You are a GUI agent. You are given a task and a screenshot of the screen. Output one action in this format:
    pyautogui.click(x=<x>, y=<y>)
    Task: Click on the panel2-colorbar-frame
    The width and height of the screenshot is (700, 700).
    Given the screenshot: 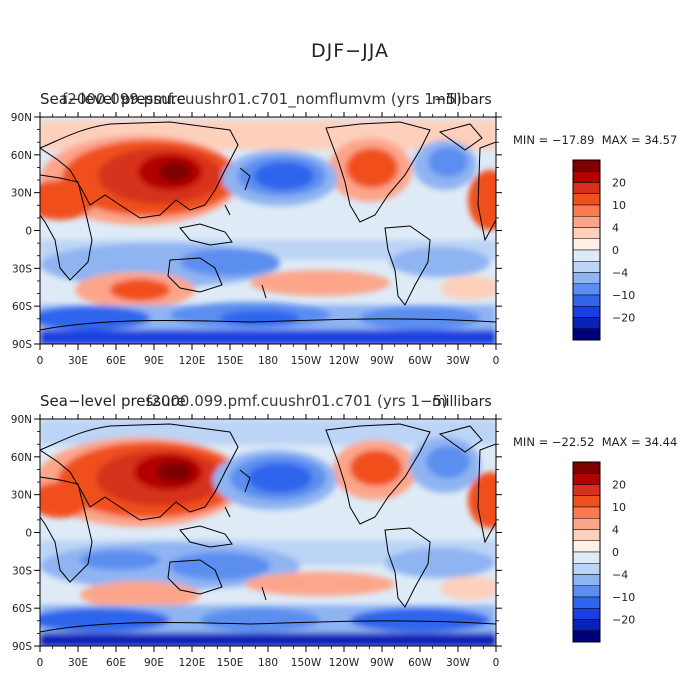 What is the action you would take?
    pyautogui.click(x=586, y=552)
    